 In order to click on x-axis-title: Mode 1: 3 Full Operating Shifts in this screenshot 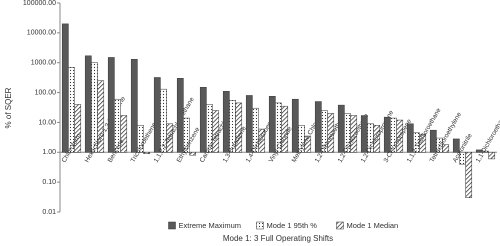, I will do `click(278, 238)`.